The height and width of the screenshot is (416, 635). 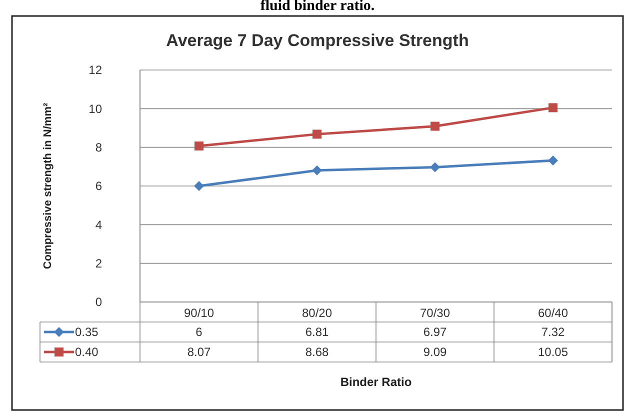 I want to click on y-tick-label: 2, so click(x=98, y=263).